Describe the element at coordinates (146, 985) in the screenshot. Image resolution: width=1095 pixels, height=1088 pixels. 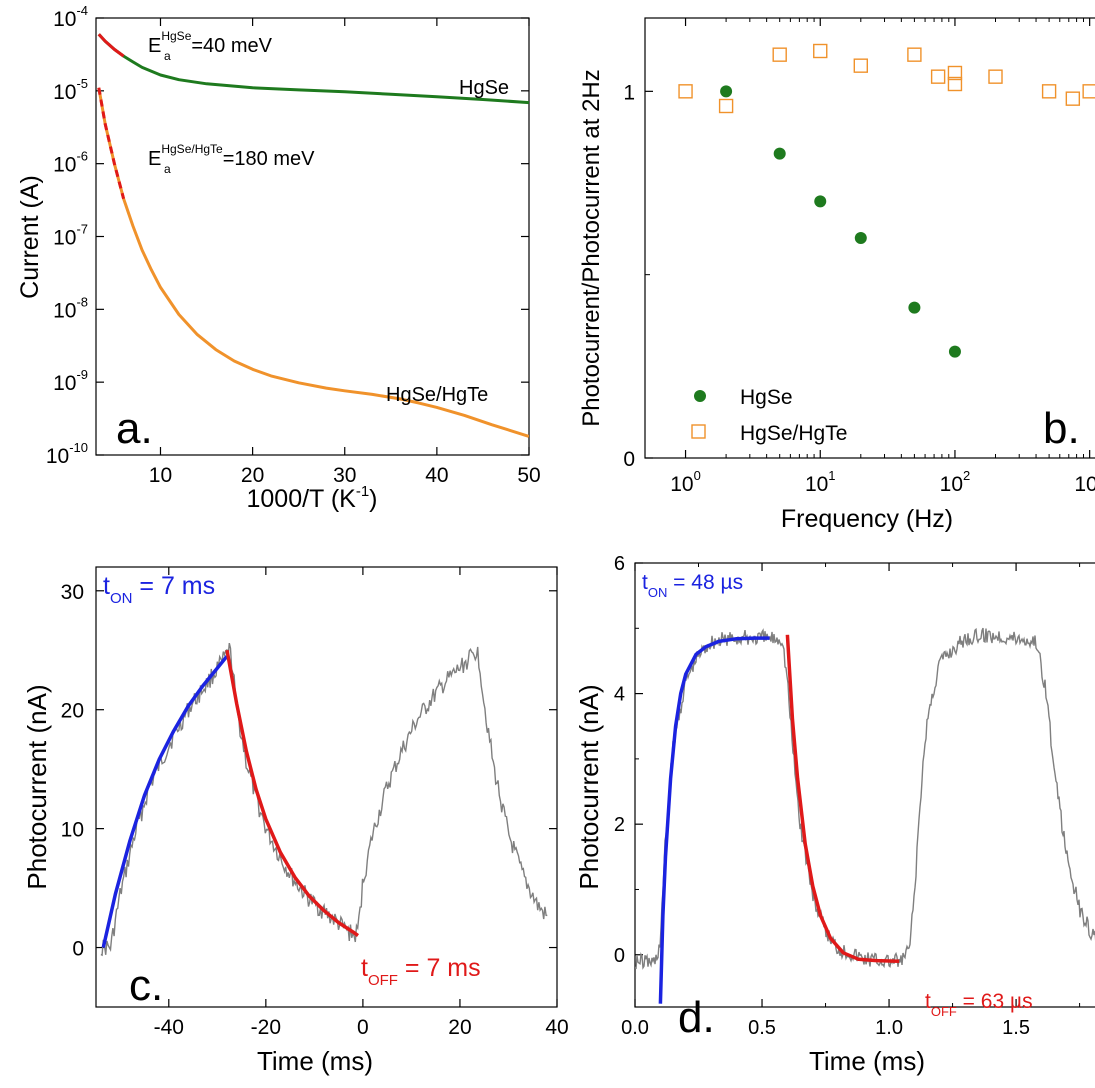
I see `panel-label-c: c.` at that location.